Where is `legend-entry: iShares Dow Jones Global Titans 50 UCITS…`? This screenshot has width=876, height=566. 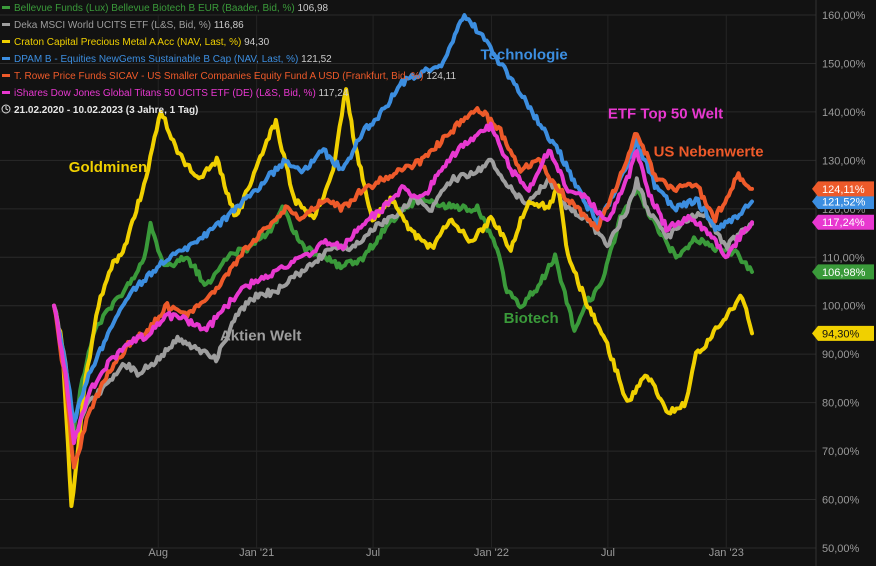 legend-entry: iShares Dow Jones Global Titans 50 UCITS… is located at coordinates (181, 93).